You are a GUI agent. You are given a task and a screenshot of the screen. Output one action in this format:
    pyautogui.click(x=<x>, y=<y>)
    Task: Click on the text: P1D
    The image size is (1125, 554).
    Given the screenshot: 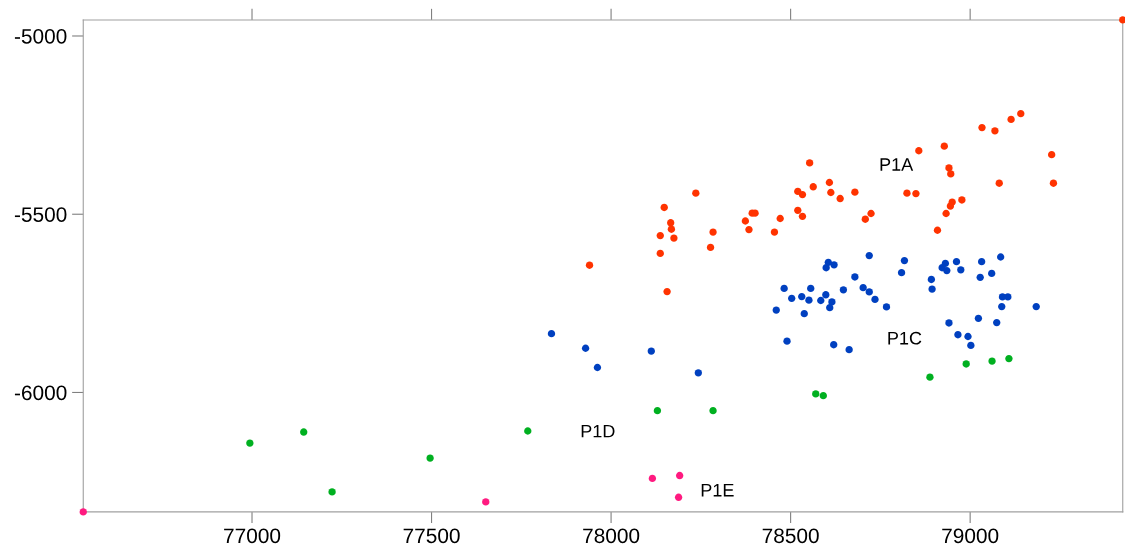 What is the action you would take?
    pyautogui.click(x=598, y=431)
    